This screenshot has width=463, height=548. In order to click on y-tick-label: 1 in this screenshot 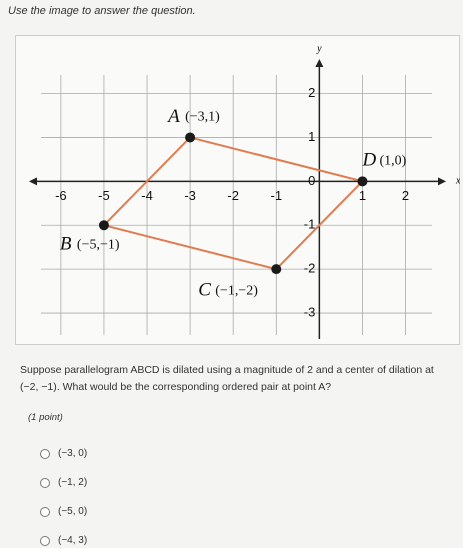, I will do `click(311, 136)`.